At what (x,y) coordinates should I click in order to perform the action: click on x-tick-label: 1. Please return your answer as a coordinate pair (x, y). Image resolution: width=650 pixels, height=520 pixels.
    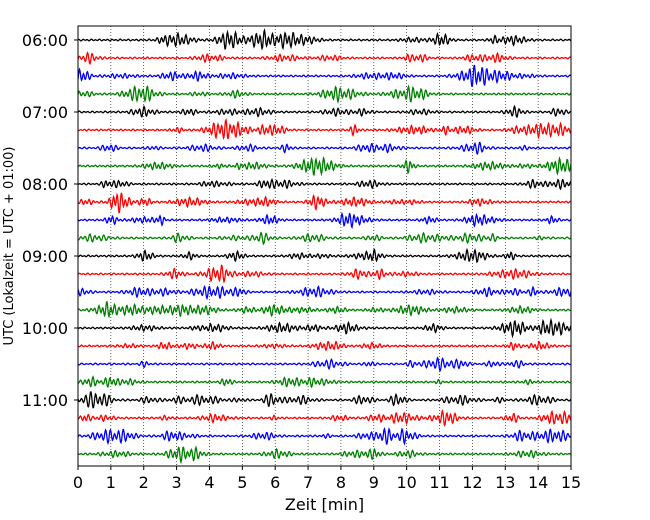
    Looking at the image, I should click on (111, 482).